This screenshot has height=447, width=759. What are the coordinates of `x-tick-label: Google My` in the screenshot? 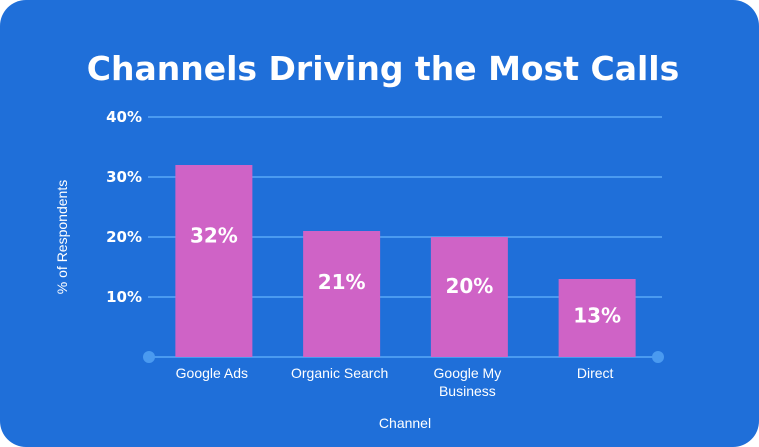 It's located at (468, 373).